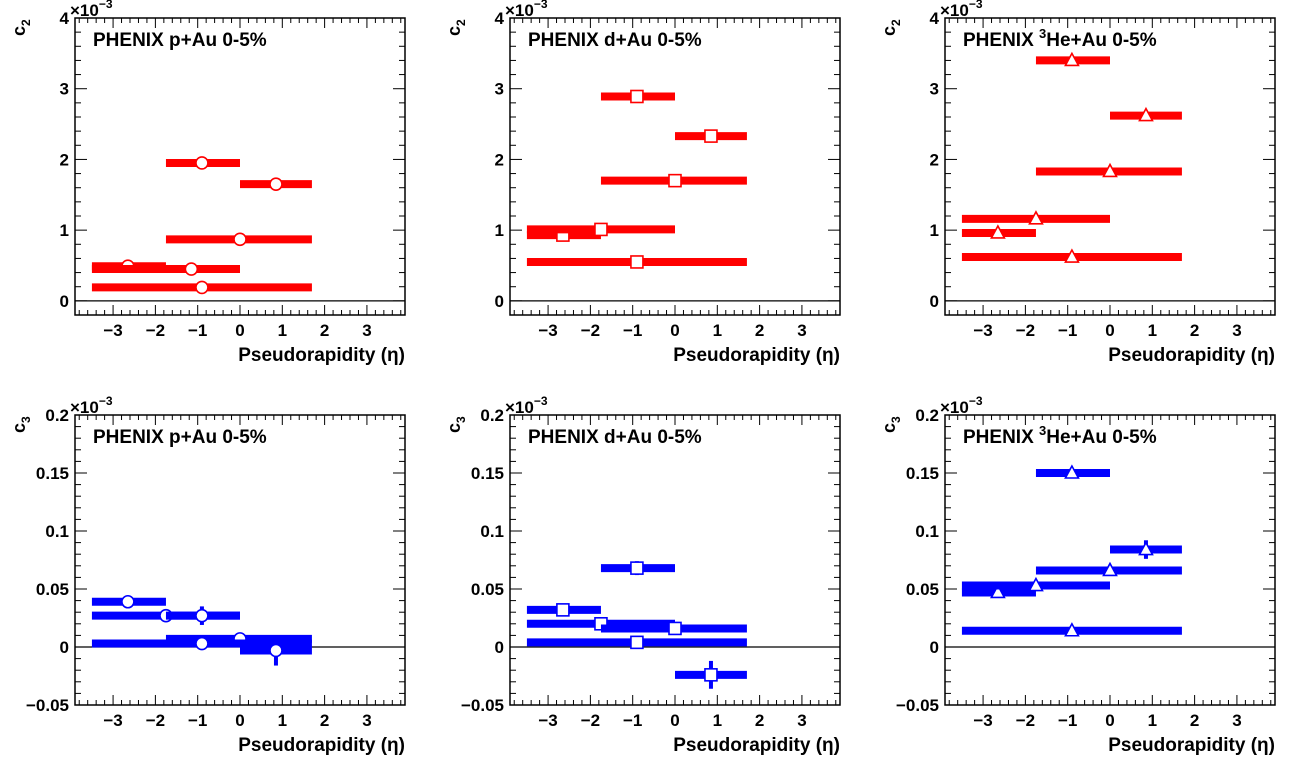  I want to click on y-axis-label: c2, so click(456, 27).